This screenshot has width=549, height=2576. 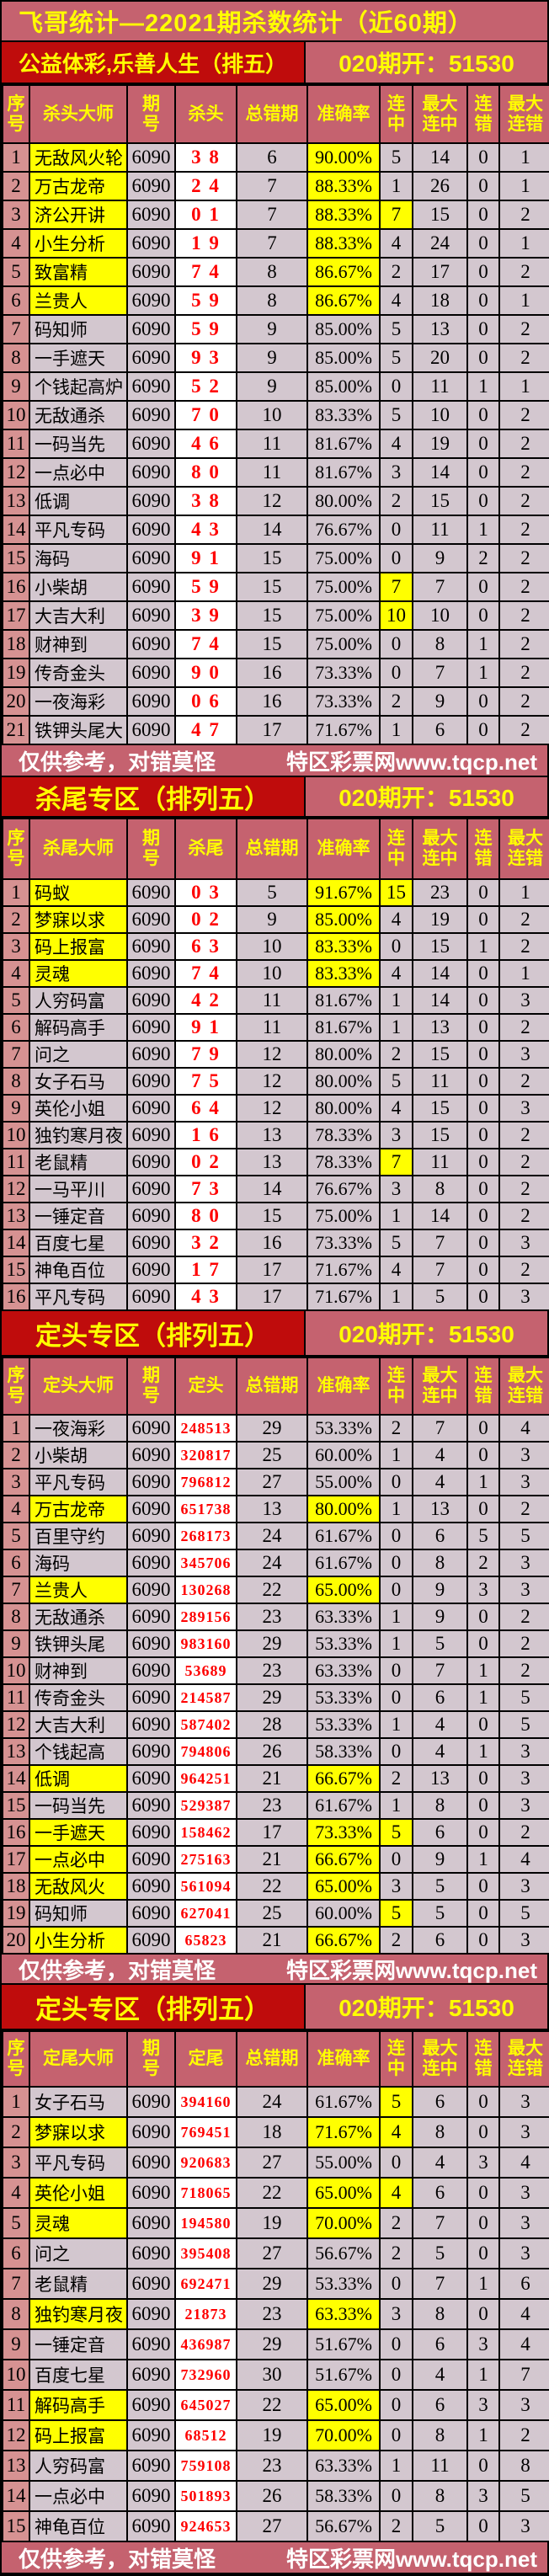 What do you see at coordinates (275, 1243) in the screenshot?
I see `table-row: 14 百度七星 6090 3 2 16 73.33% 5 7 0 3` at bounding box center [275, 1243].